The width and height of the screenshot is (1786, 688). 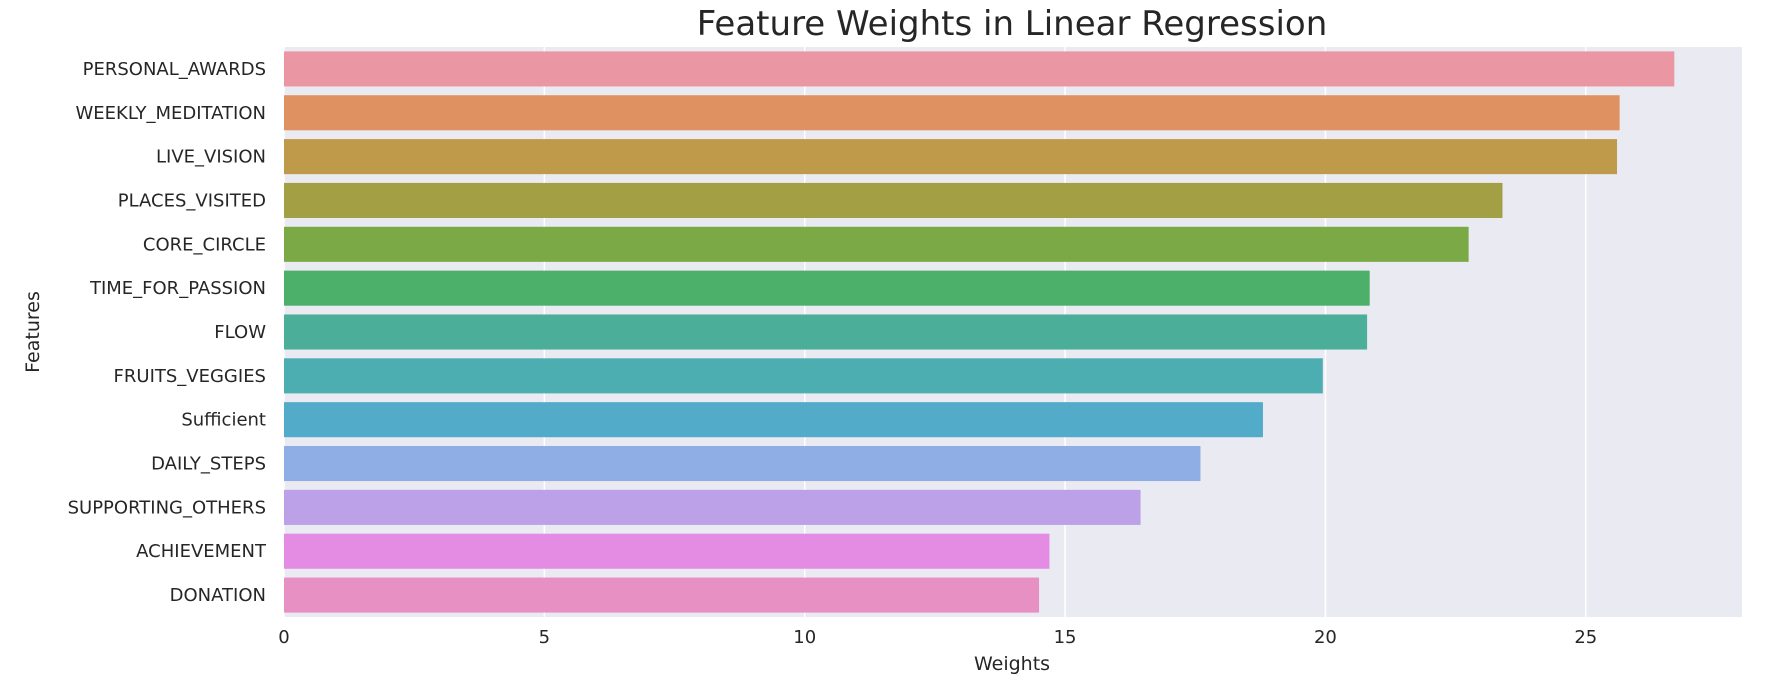 What do you see at coordinates (190, 376) in the screenshot?
I see `y-tick-label: FRUITS_VEGGIES` at bounding box center [190, 376].